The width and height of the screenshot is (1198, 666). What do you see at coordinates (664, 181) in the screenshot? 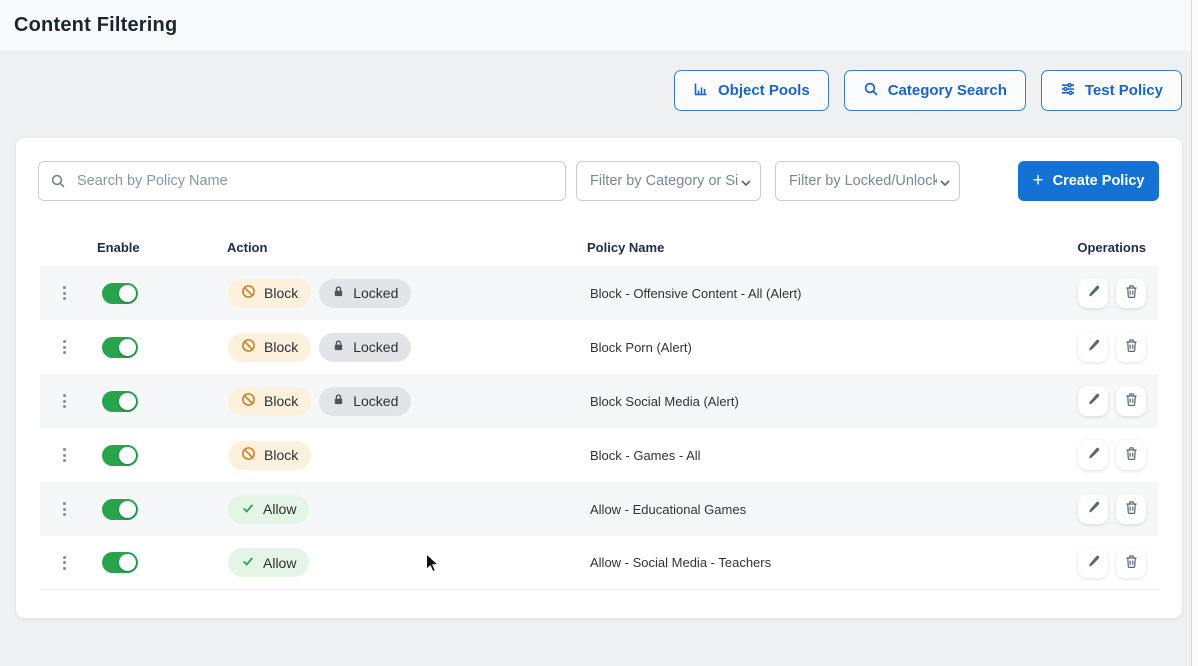
I see `category-filter-label: Filter by Category or Sig` at bounding box center [664, 181].